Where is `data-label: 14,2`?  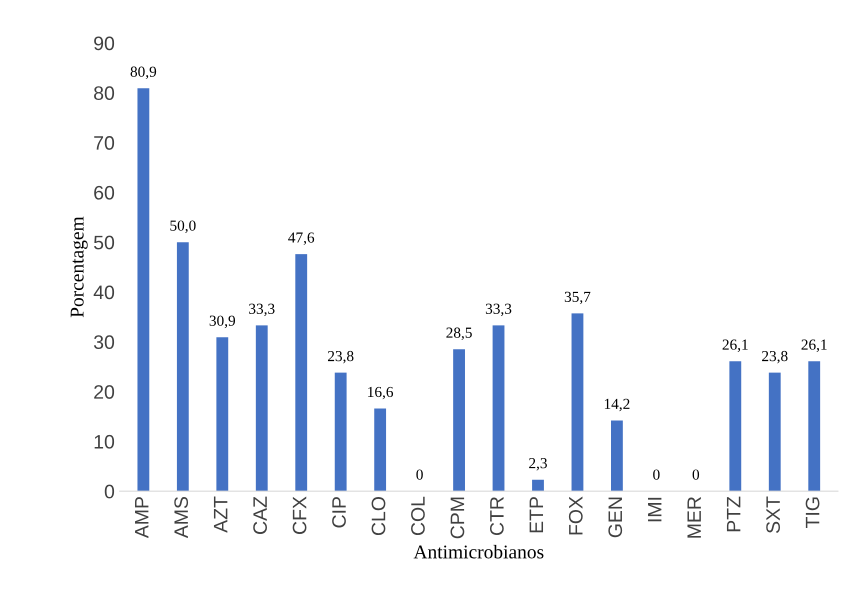 data-label: 14,2 is located at coordinates (617, 405).